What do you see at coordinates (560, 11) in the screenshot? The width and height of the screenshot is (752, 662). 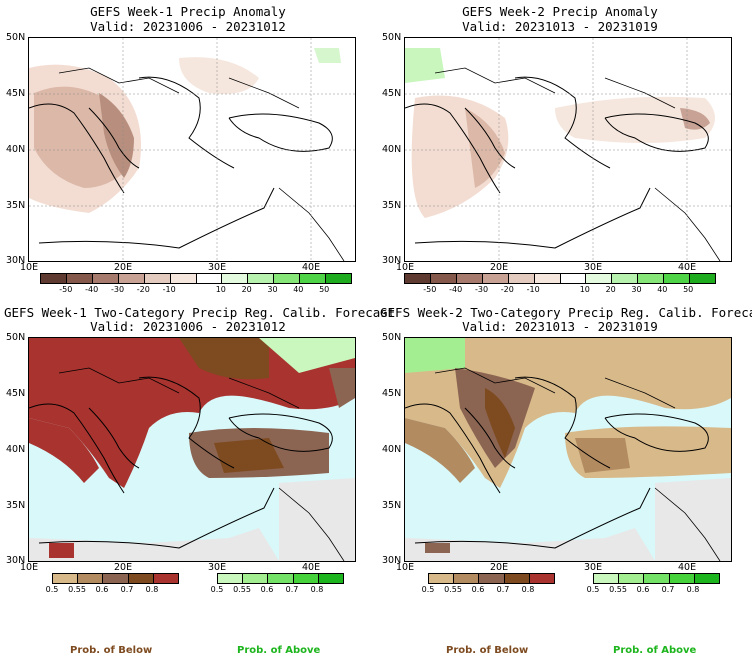 I see `panel-title: GEFS Week-2 Precip Anomaly` at bounding box center [560, 11].